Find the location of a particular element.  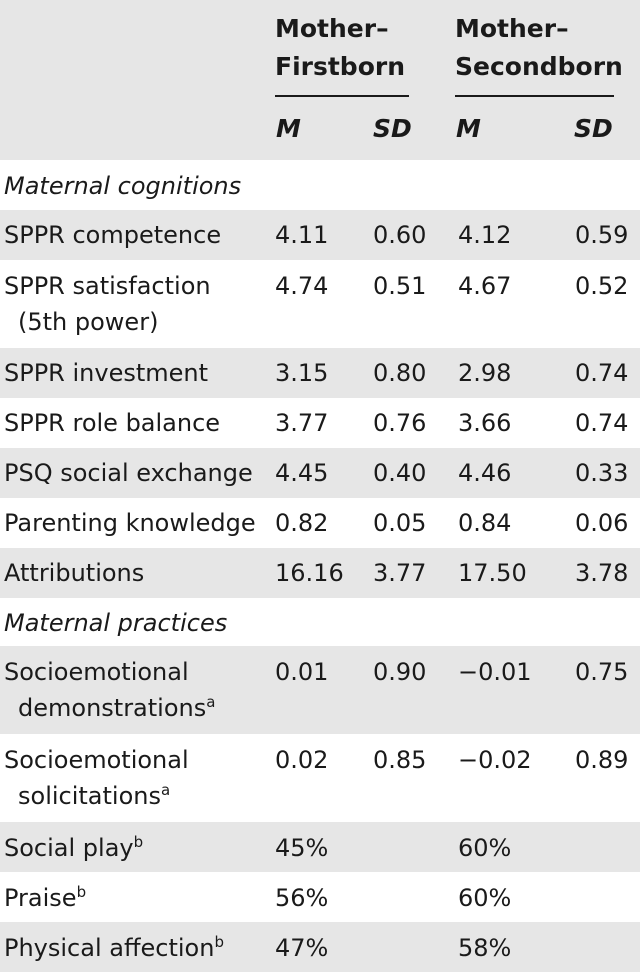

row-label: Parenting knowledge is located at coordinates (130, 523).